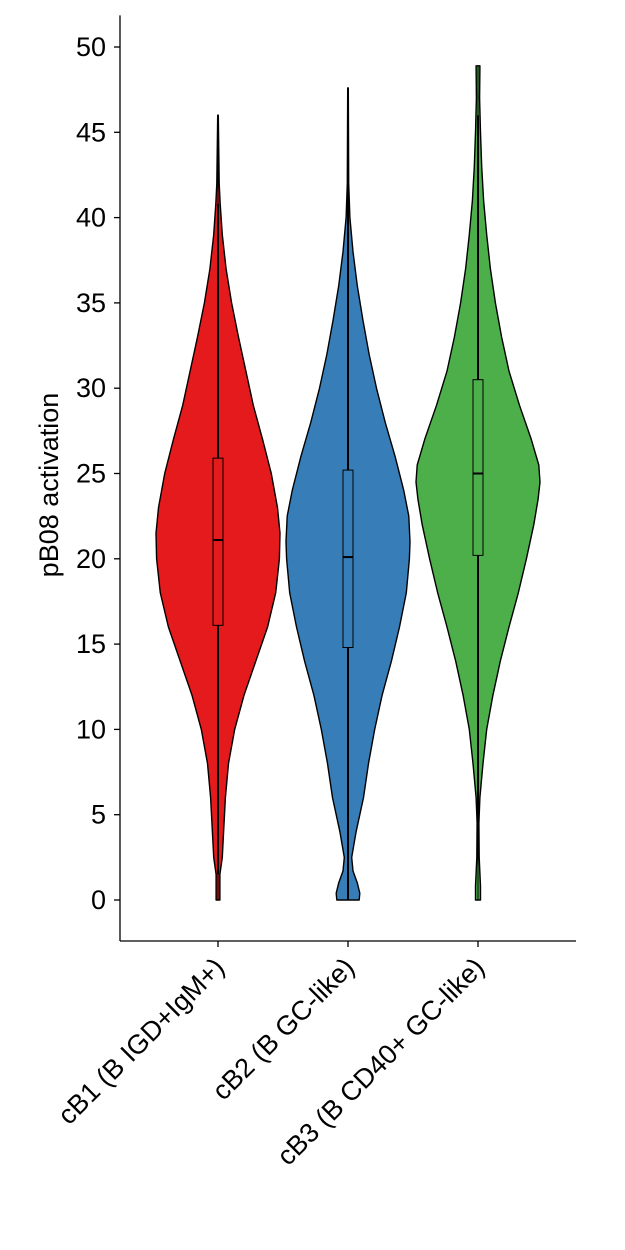 The height and width of the screenshot is (1250, 625). I want to click on y-tick-label: 45, so click(91, 132).